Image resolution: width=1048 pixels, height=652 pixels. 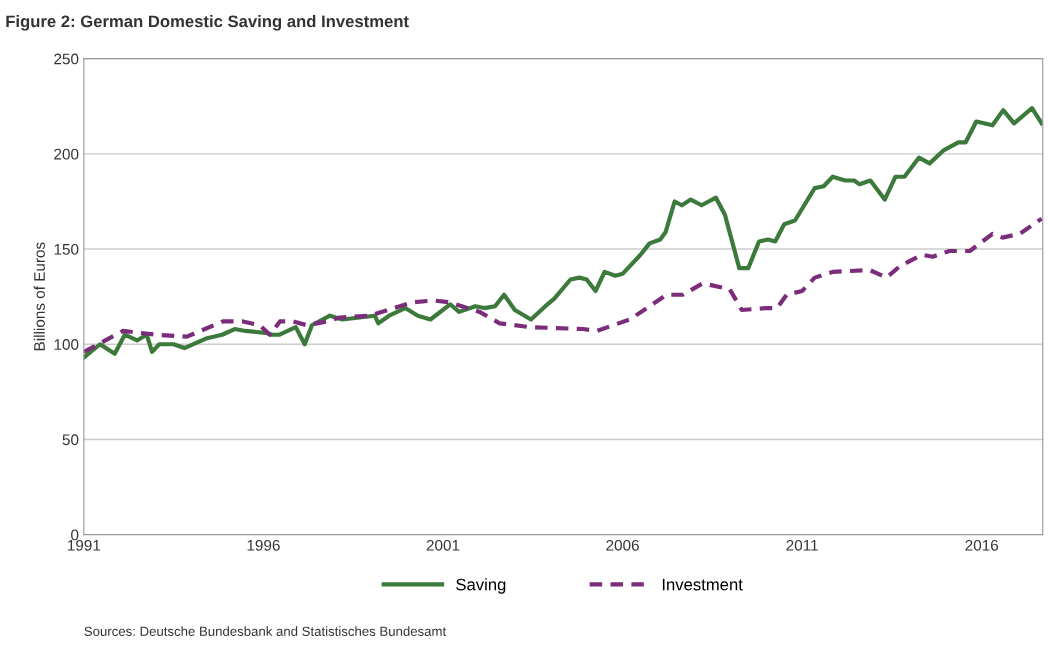 What do you see at coordinates (982, 545) in the screenshot?
I see `x-tick-label: 2016` at bounding box center [982, 545].